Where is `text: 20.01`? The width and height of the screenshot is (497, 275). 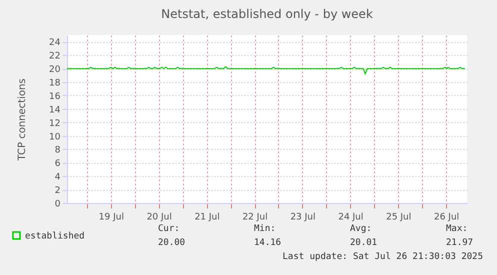 text: 20.01 is located at coordinates (364, 243).